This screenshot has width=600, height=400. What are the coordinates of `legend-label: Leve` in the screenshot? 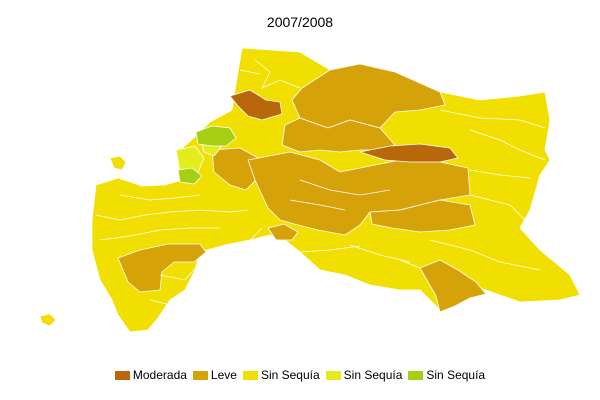 It's located at (223, 375).